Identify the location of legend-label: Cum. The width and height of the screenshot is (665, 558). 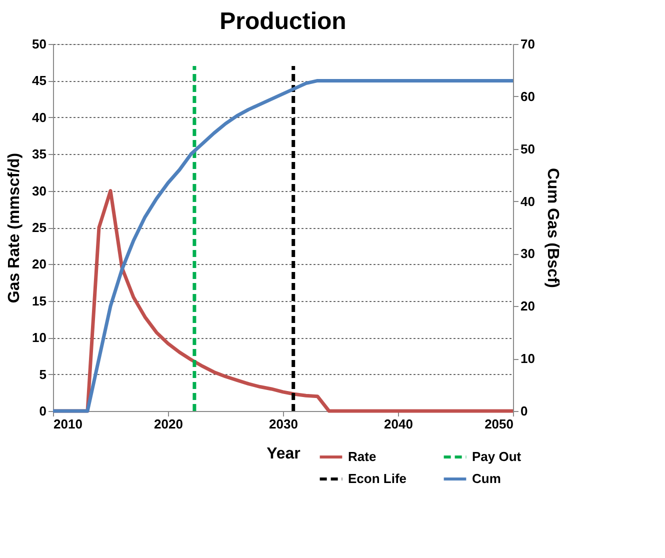
(486, 478).